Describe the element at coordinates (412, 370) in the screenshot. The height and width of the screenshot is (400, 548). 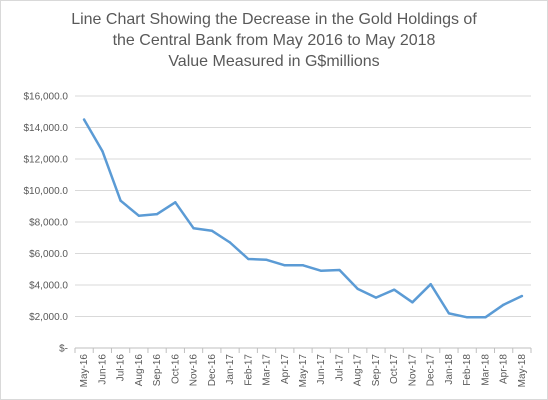
I see `x-tick-label: Nov-17` at that location.